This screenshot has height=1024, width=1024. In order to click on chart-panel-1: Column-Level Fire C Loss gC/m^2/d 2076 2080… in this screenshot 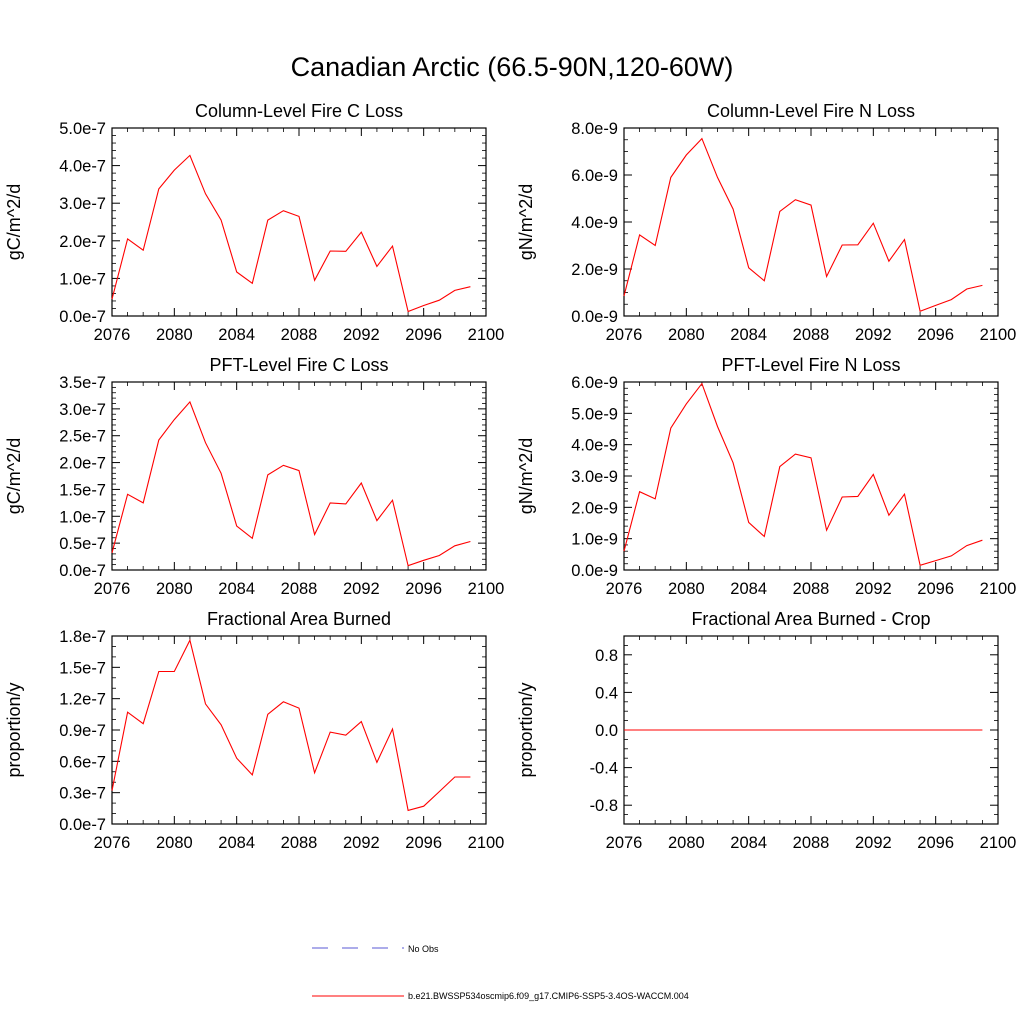, I will do `click(254, 222)`.